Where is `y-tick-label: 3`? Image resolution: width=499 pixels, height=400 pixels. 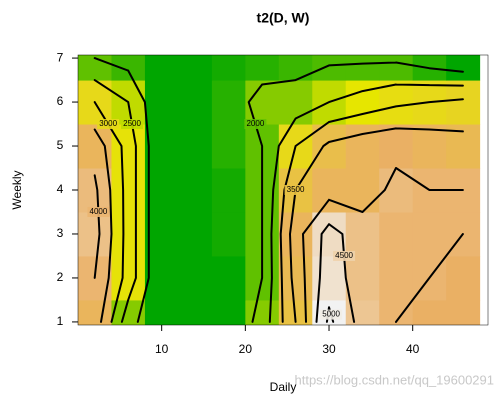 y-tick-label: 3 is located at coordinates (60, 233).